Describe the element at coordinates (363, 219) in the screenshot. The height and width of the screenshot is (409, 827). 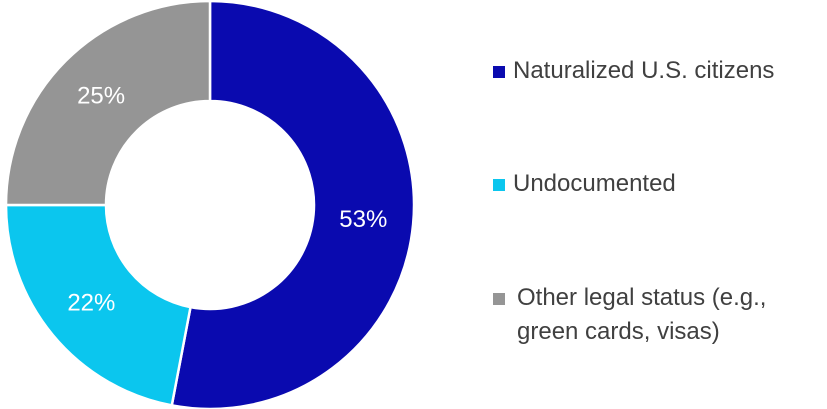
I see `data-label-naturalized-citizens: 53%` at that location.